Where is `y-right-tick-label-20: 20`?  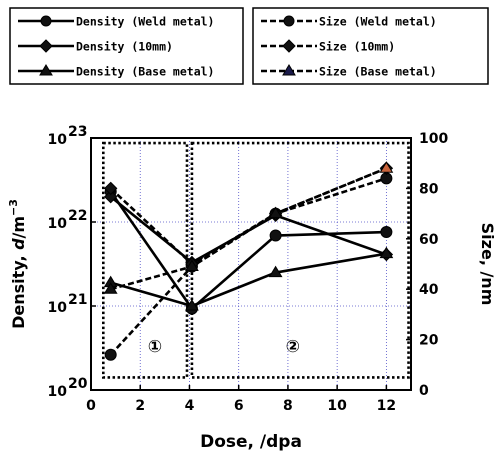 y-right-tick-label-20: 20 is located at coordinates (429, 341).